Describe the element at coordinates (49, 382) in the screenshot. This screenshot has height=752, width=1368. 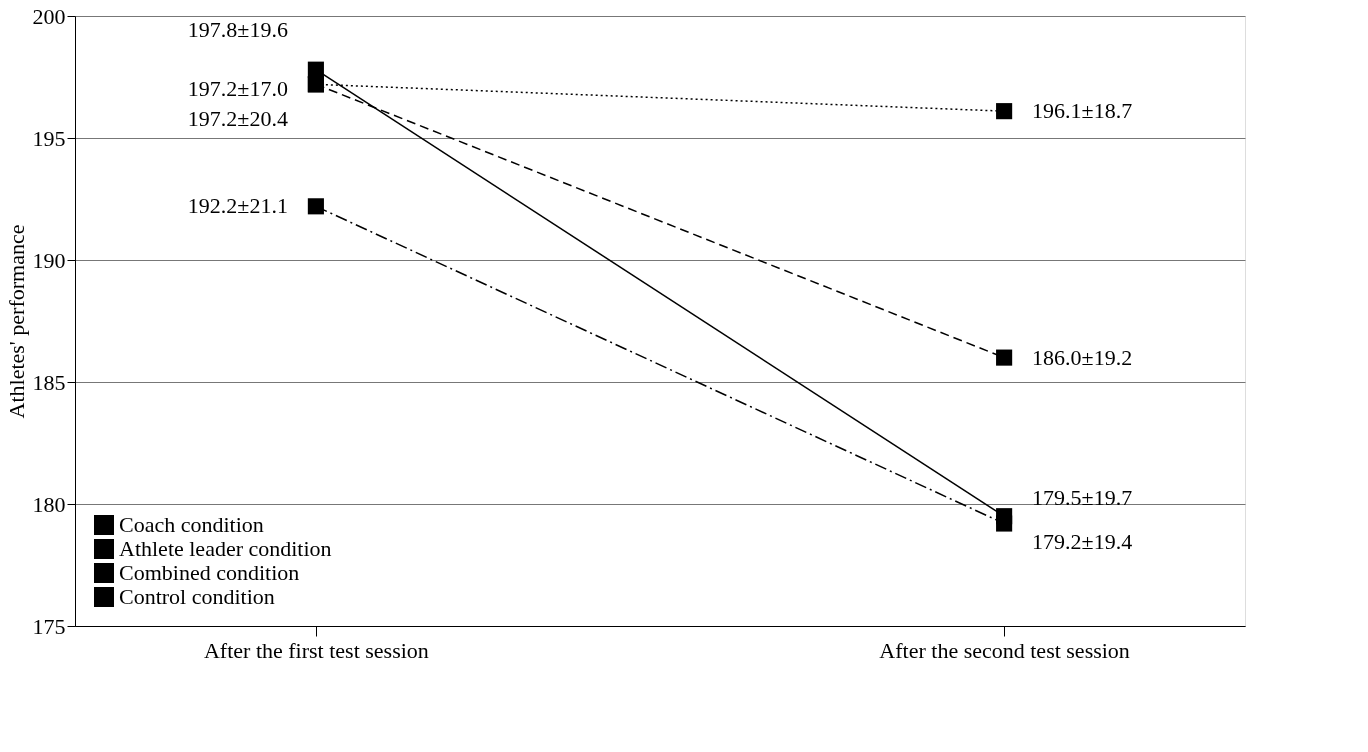
I see `y-tick-label: 185` at that location.